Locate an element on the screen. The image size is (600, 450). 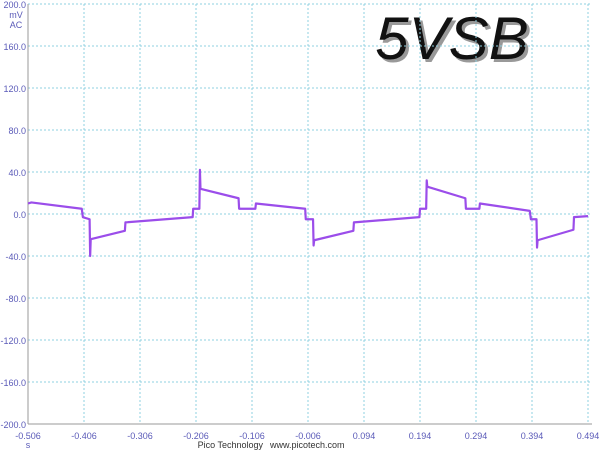
x-tick-label: -0.406 is located at coordinates (84, 436).